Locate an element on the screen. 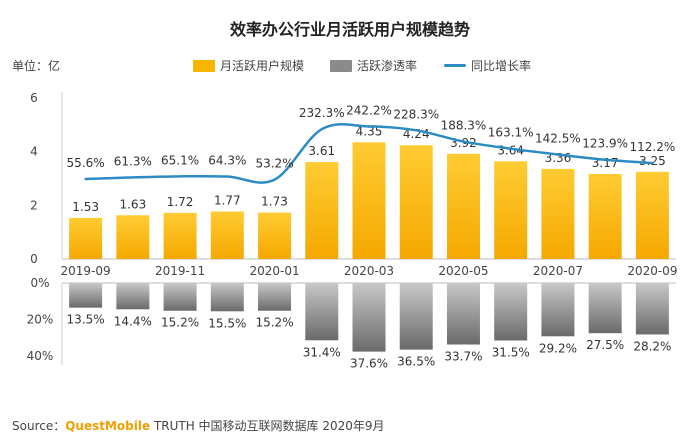 Image resolution: width=700 pixels, height=445 pixels. penetration-bar-label: 37.6% is located at coordinates (369, 364).